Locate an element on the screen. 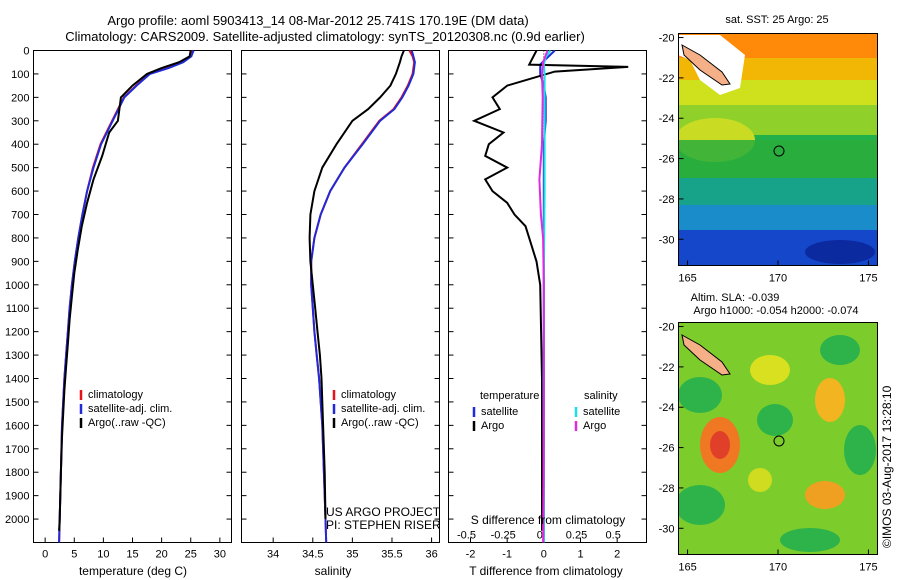  y-tick-label: 600 is located at coordinates (20, 192).